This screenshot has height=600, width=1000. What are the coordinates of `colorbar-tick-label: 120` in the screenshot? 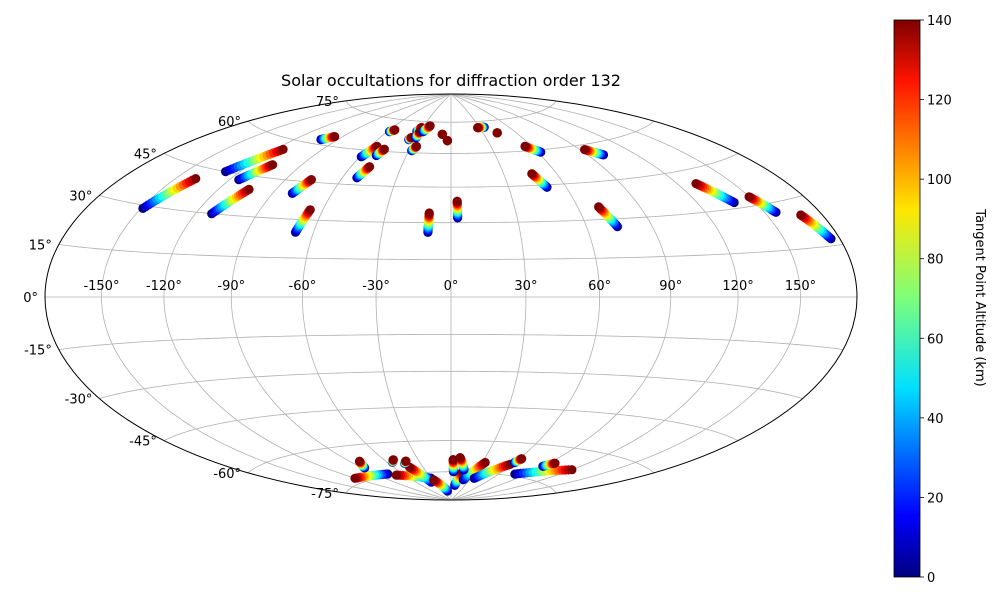 It's located at (939, 101).